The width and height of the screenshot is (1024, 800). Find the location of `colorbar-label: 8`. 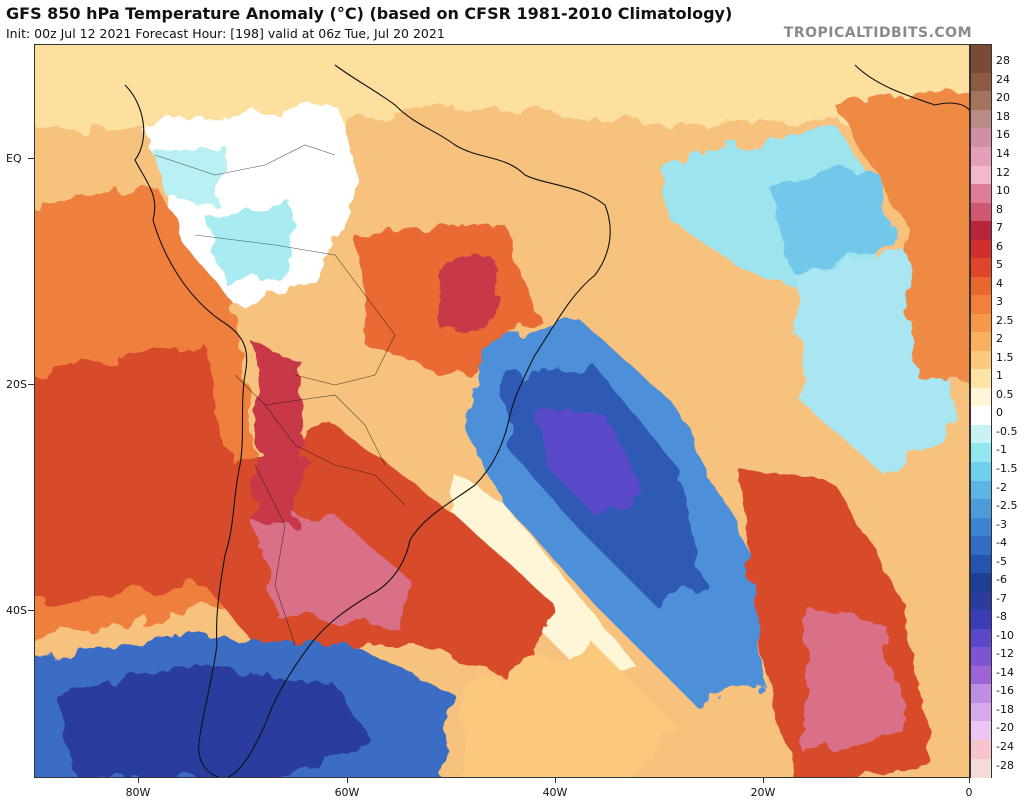

colorbar-label: 8 is located at coordinates (999, 209).